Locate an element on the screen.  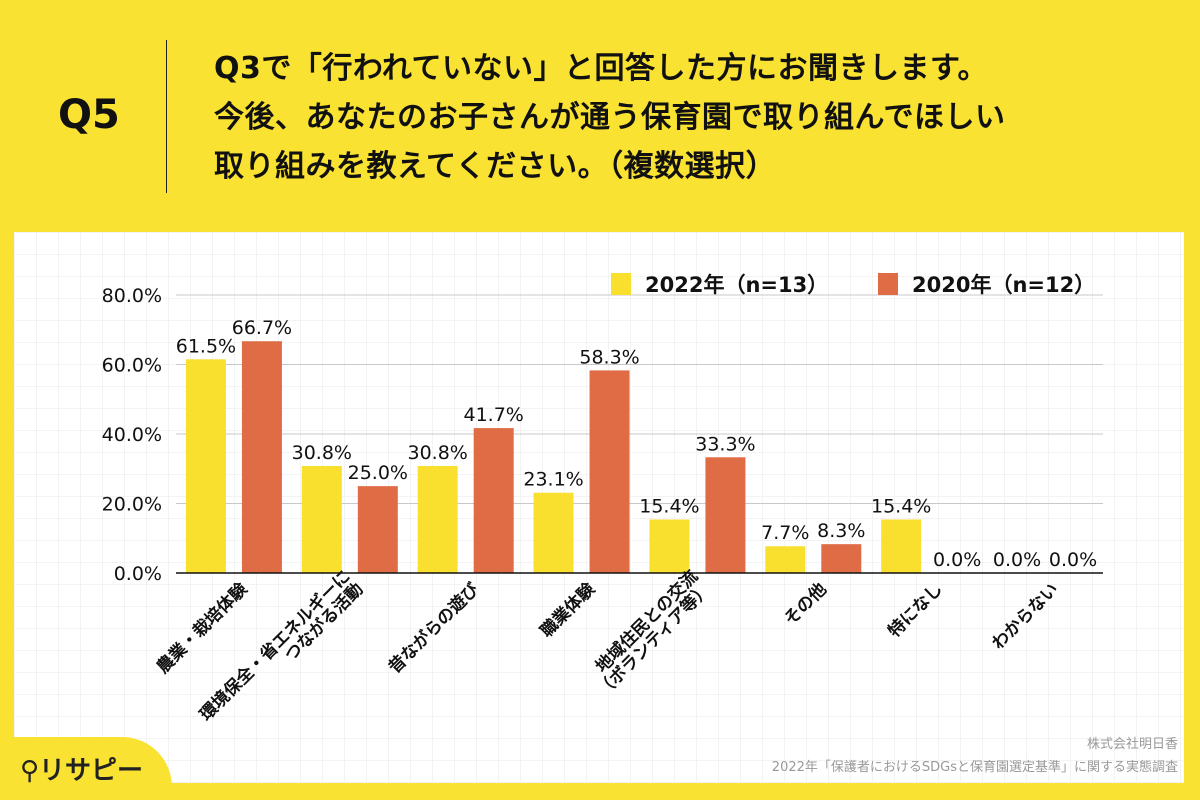
x-category-label: 昔ながらの遊び is located at coordinates (433, 628).